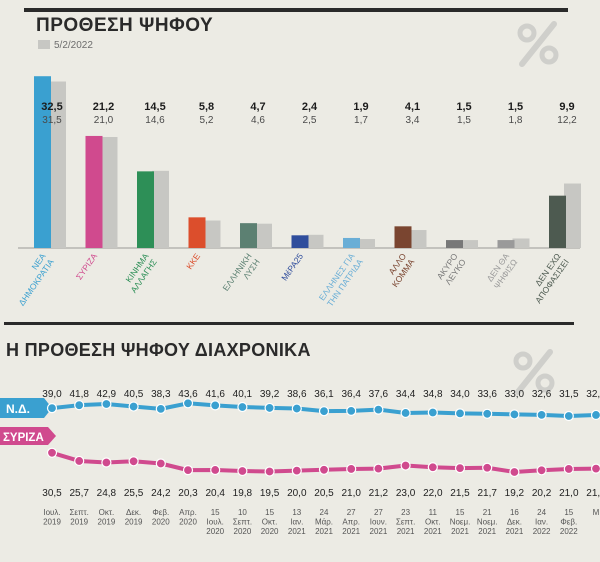 Image resolution: width=600 pixels, height=562 pixels. Describe the element at coordinates (379, 394) in the screenshot. I see `data-label-nd: 37,6` at that location.